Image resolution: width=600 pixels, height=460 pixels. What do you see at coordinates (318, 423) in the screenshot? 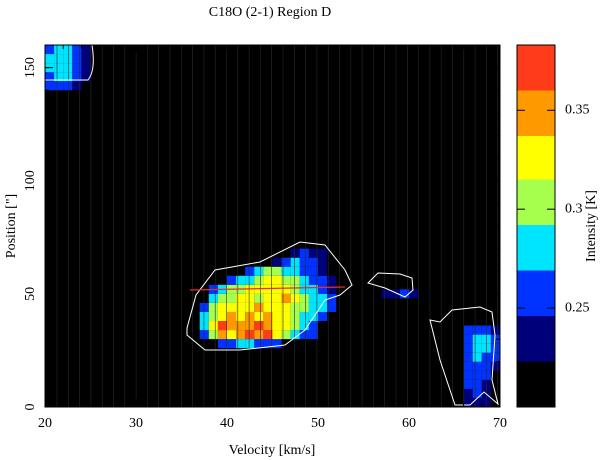
I see `x-tick-label: 50` at bounding box center [318, 423].